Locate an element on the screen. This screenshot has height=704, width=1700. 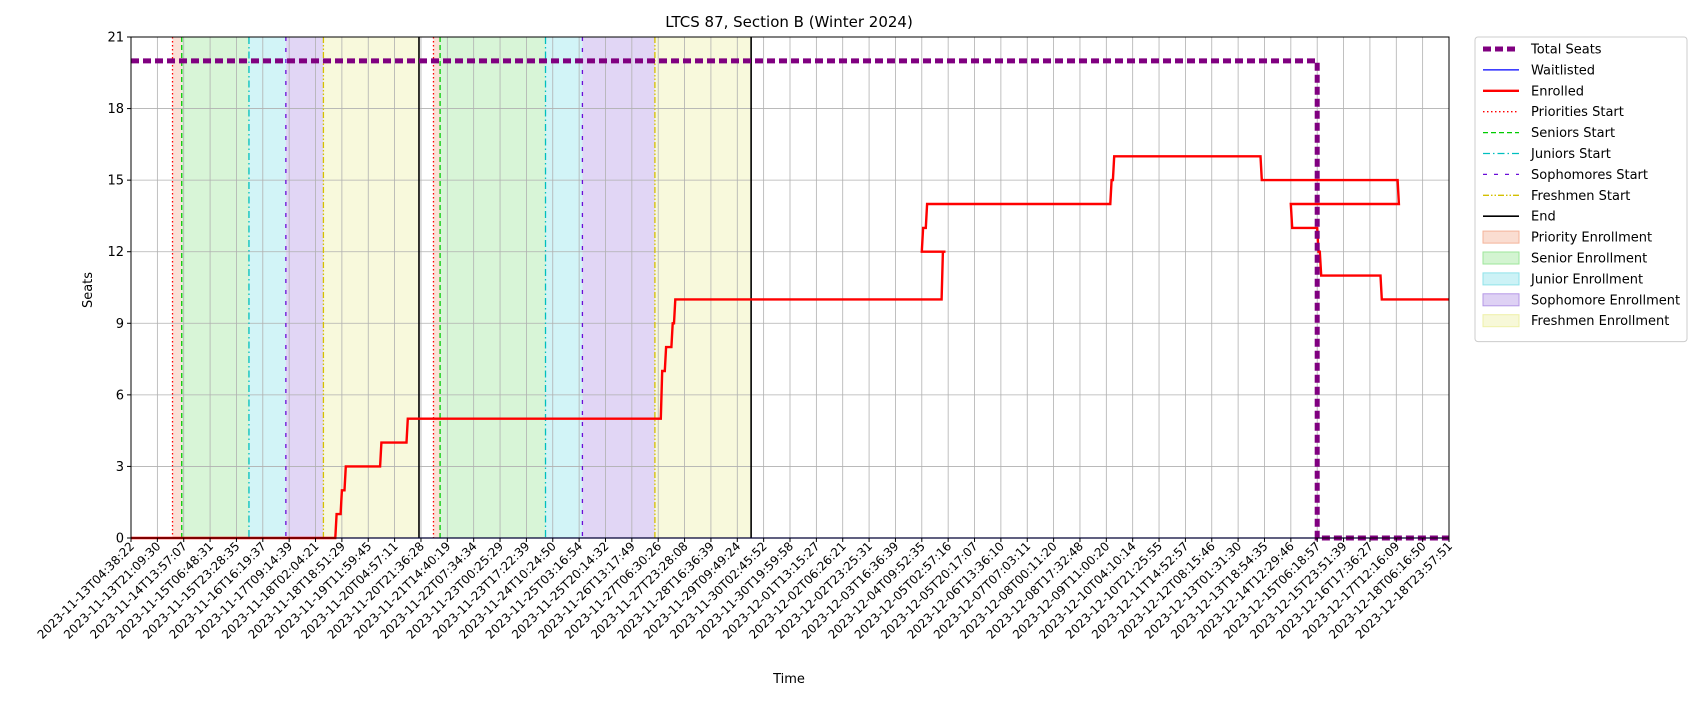
legend-label: Juniors Start is located at coordinates (1570, 154).